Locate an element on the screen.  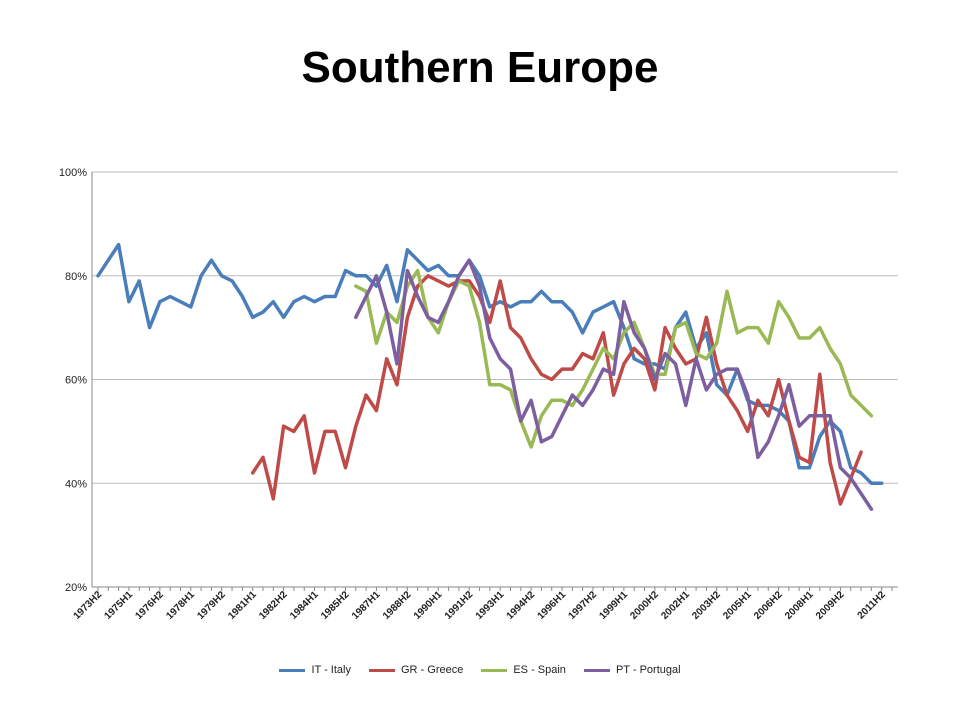
legend-label: GR - Greece is located at coordinates (432, 670).